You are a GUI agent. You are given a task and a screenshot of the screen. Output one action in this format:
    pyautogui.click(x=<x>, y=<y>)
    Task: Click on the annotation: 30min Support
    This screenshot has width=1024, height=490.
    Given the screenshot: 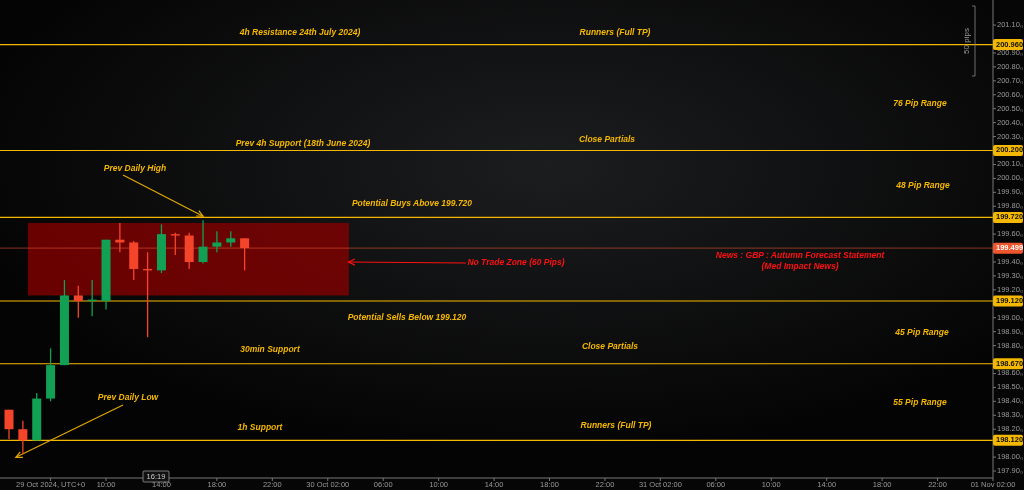 What is the action you would take?
    pyautogui.click(x=270, y=349)
    